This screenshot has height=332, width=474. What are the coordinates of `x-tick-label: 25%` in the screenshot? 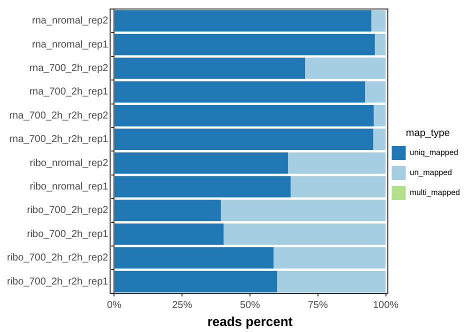 It's located at (182, 306).